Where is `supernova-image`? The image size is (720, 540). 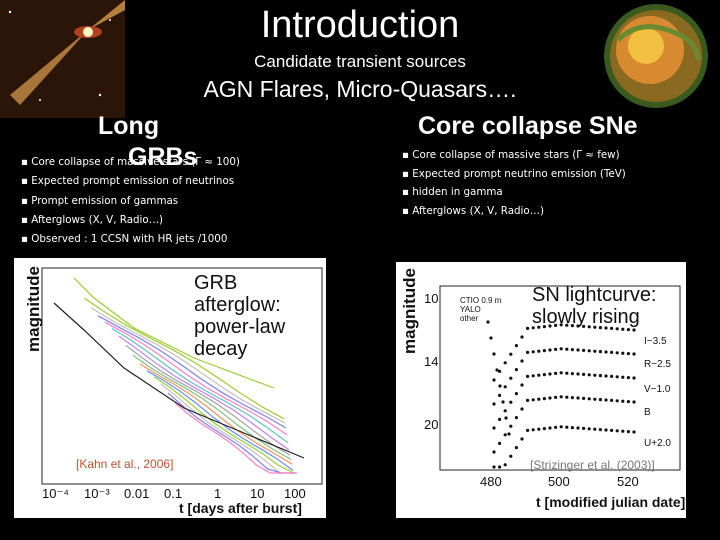
supernova-image is located at coordinates (655, 56).